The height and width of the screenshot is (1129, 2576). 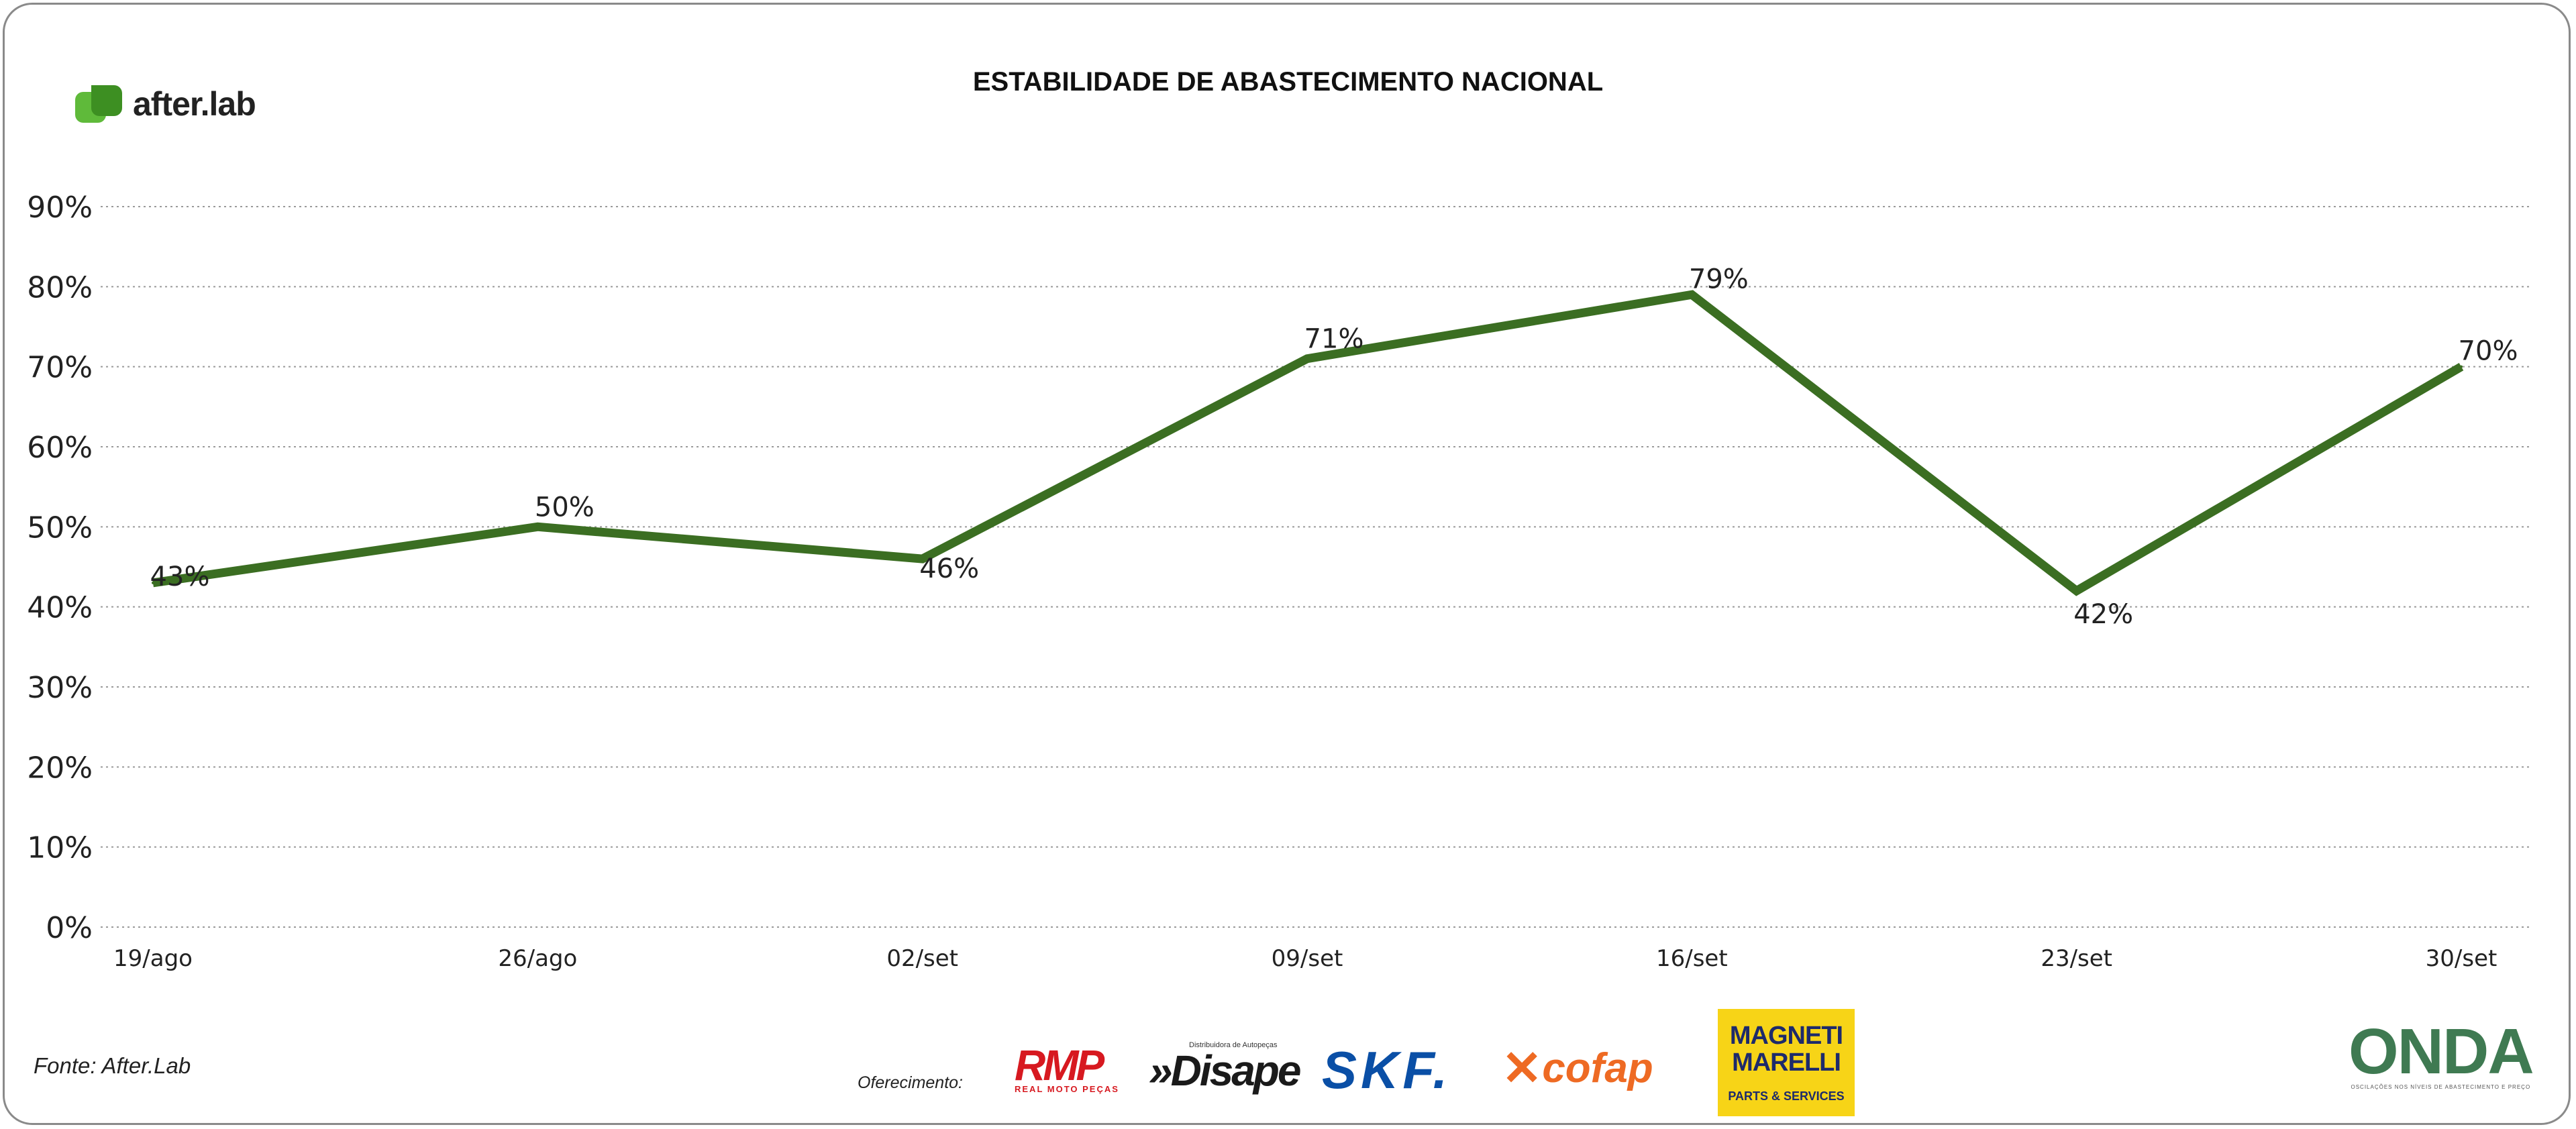 I want to click on y-tick-label: 40%, so click(x=60, y=608).